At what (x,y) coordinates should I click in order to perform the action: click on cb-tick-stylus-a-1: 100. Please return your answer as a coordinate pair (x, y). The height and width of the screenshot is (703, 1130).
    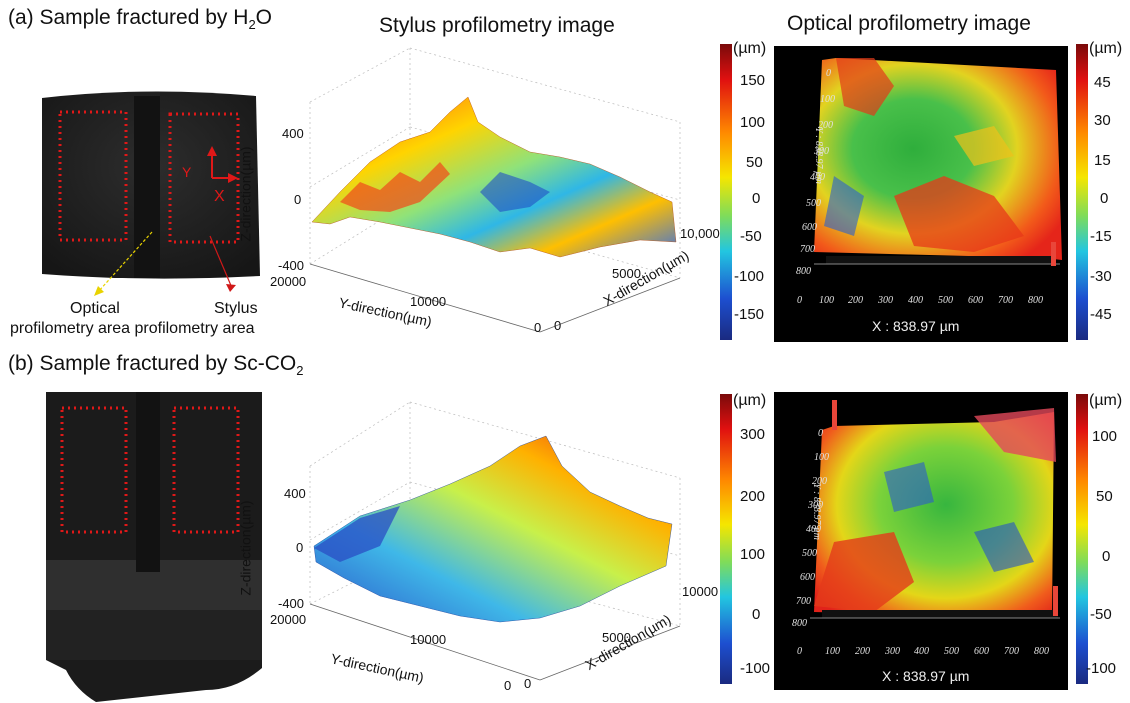
    Looking at the image, I should click on (753, 122).